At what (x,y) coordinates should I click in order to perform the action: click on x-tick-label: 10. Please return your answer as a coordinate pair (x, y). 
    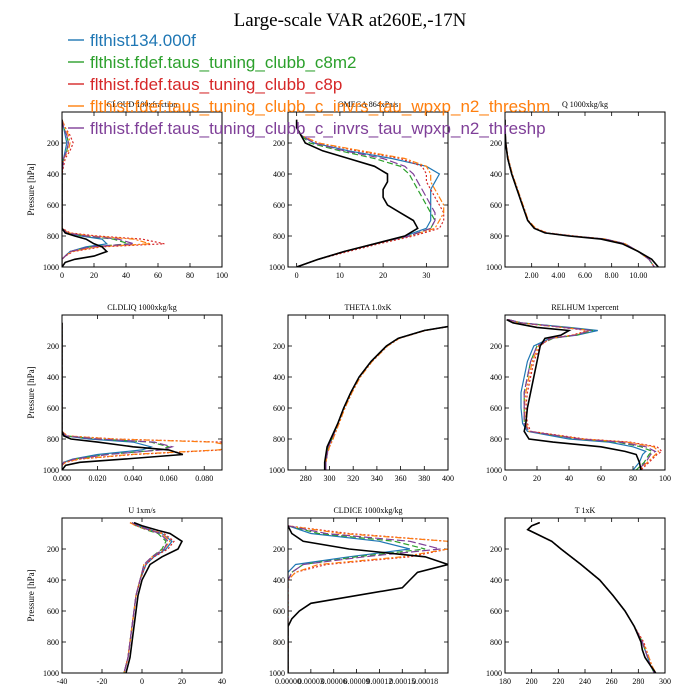
    Looking at the image, I should click on (340, 275).